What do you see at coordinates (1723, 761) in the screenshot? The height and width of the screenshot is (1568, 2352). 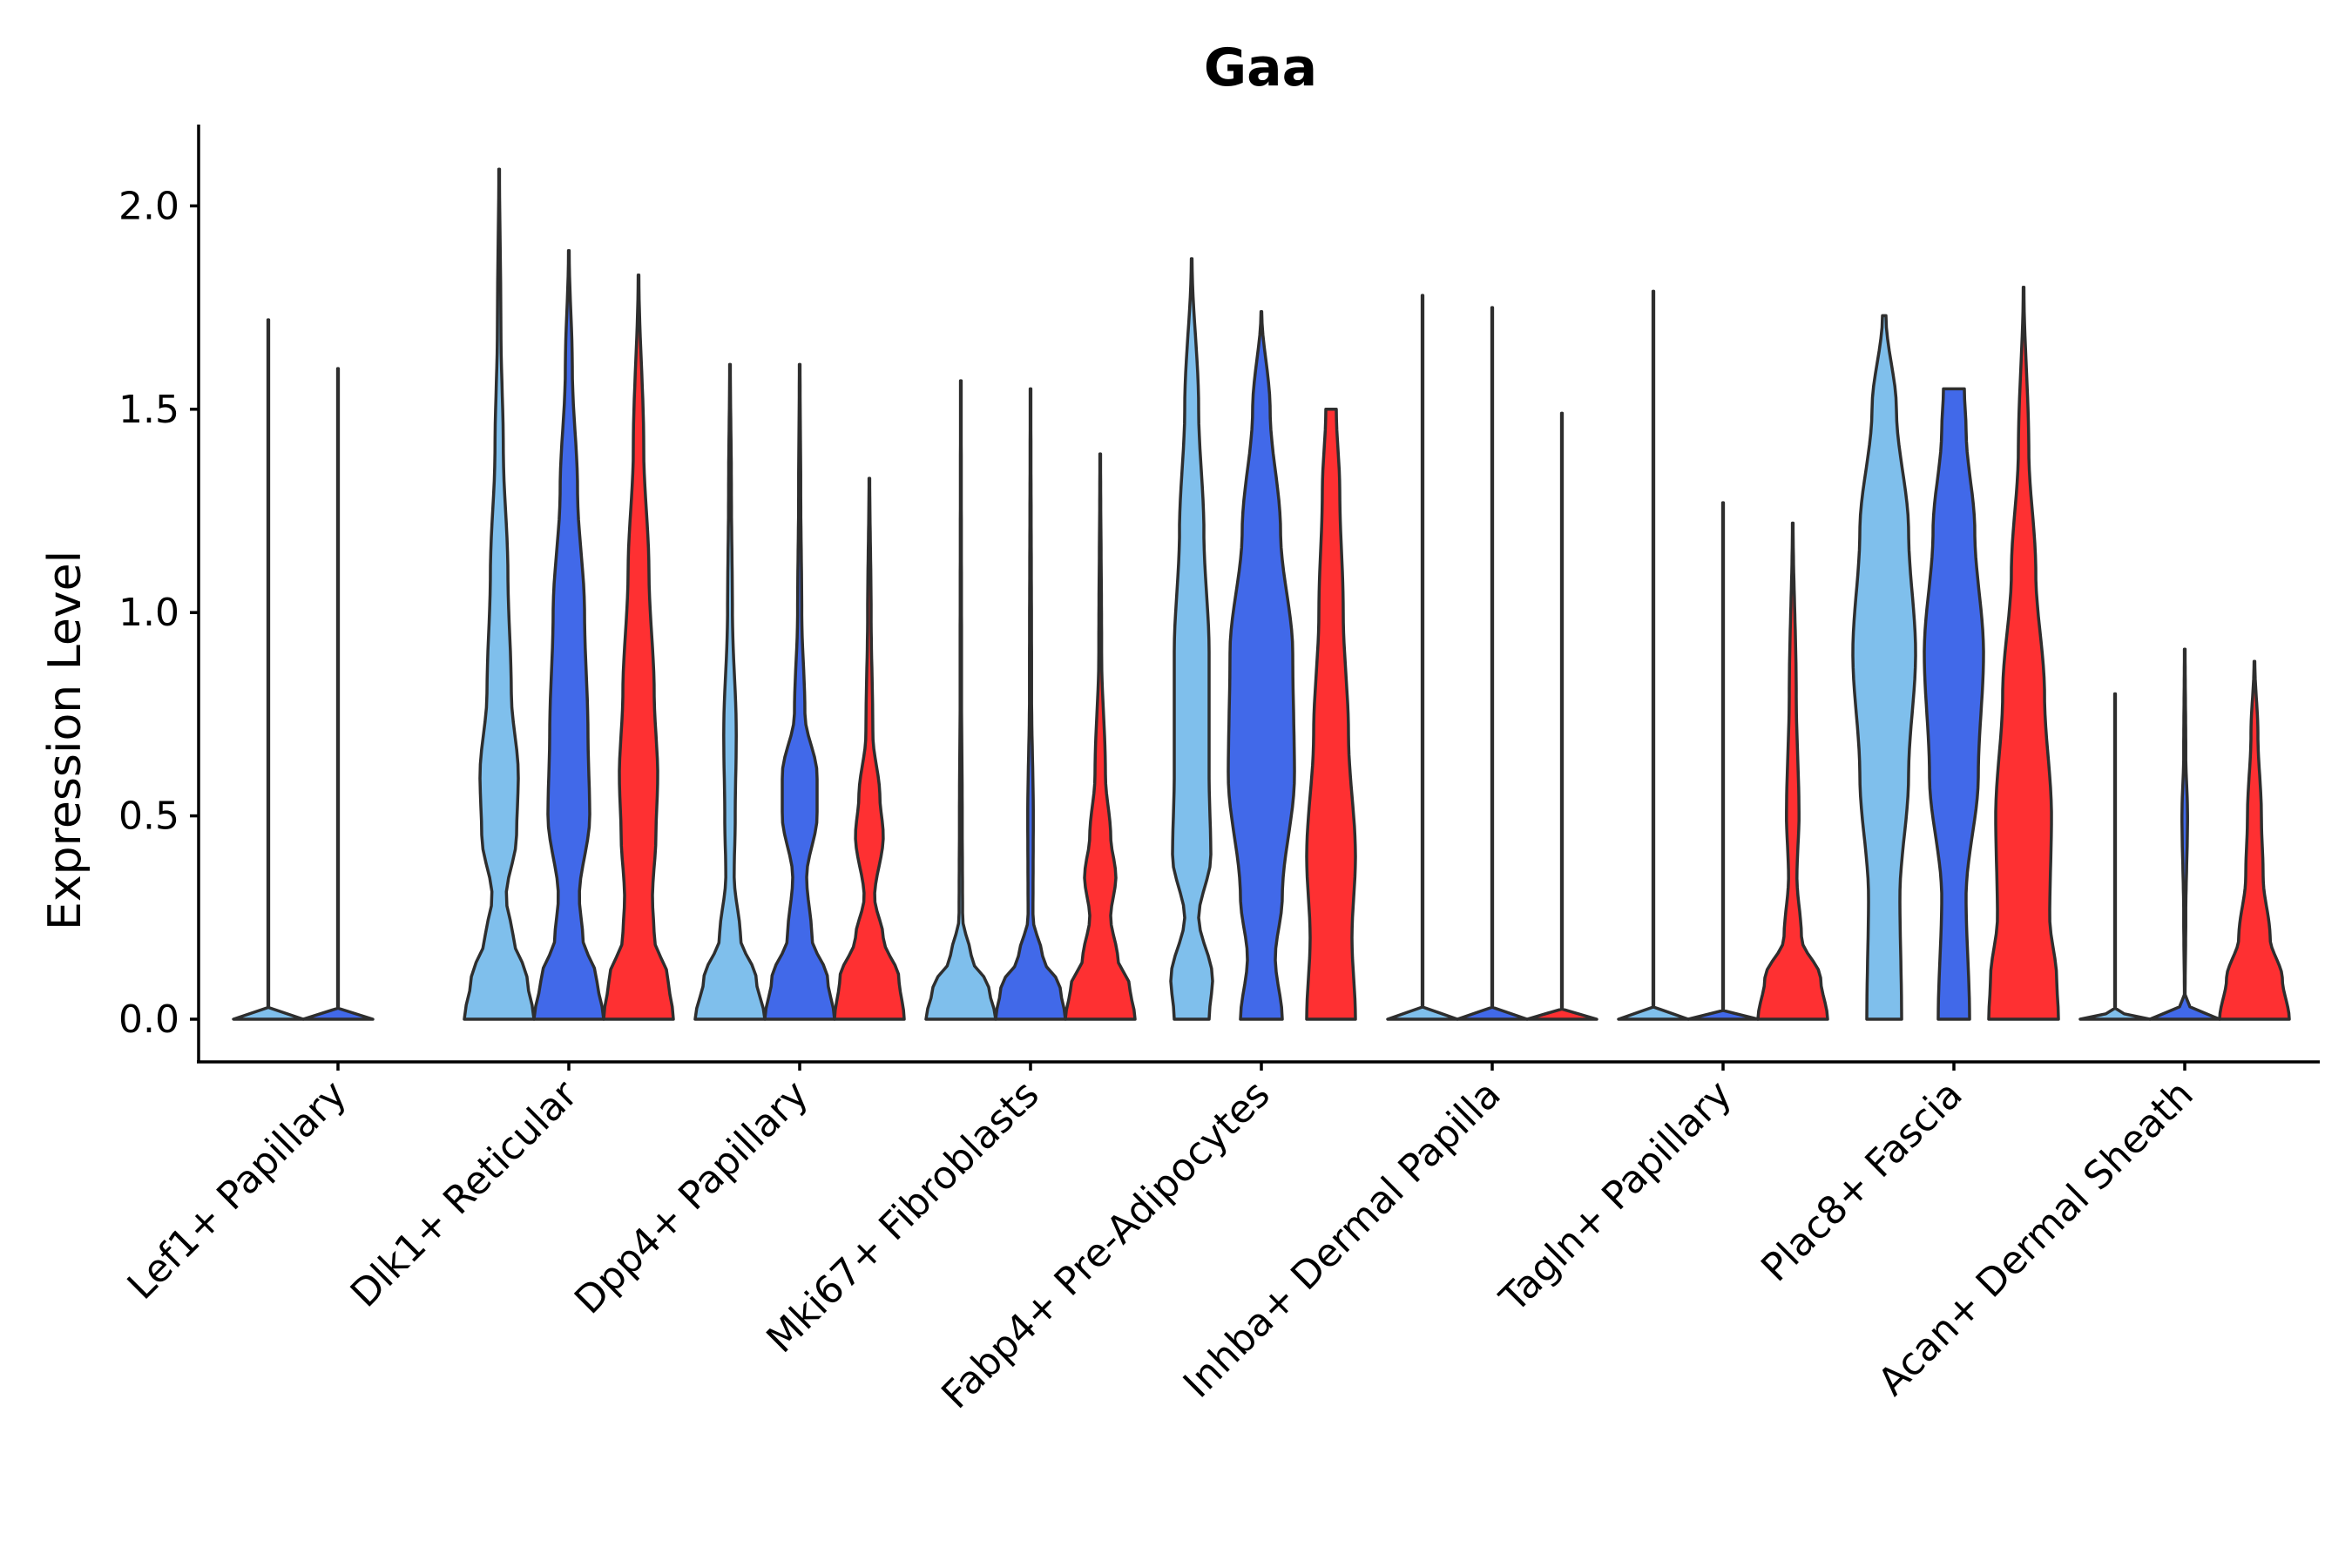 I see `violin-tagln-papillary-s2` at bounding box center [1723, 761].